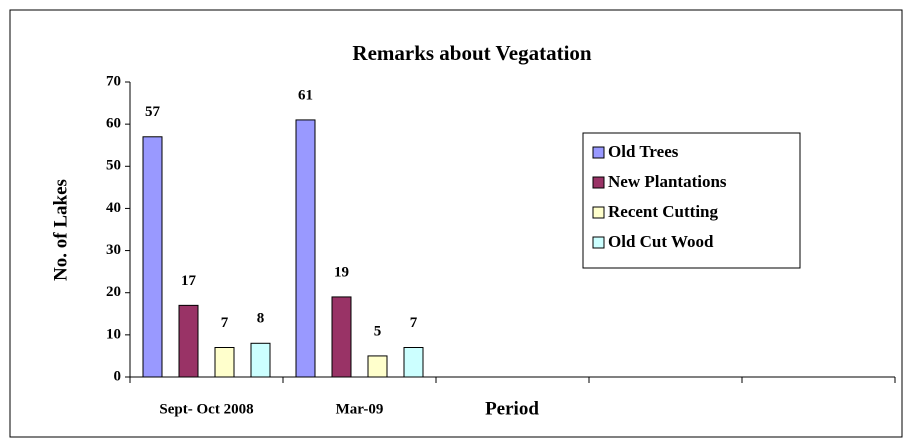 Image resolution: width=913 pixels, height=439 pixels. Describe the element at coordinates (113, 166) in the screenshot. I see `y-tick-label: 50` at that location.